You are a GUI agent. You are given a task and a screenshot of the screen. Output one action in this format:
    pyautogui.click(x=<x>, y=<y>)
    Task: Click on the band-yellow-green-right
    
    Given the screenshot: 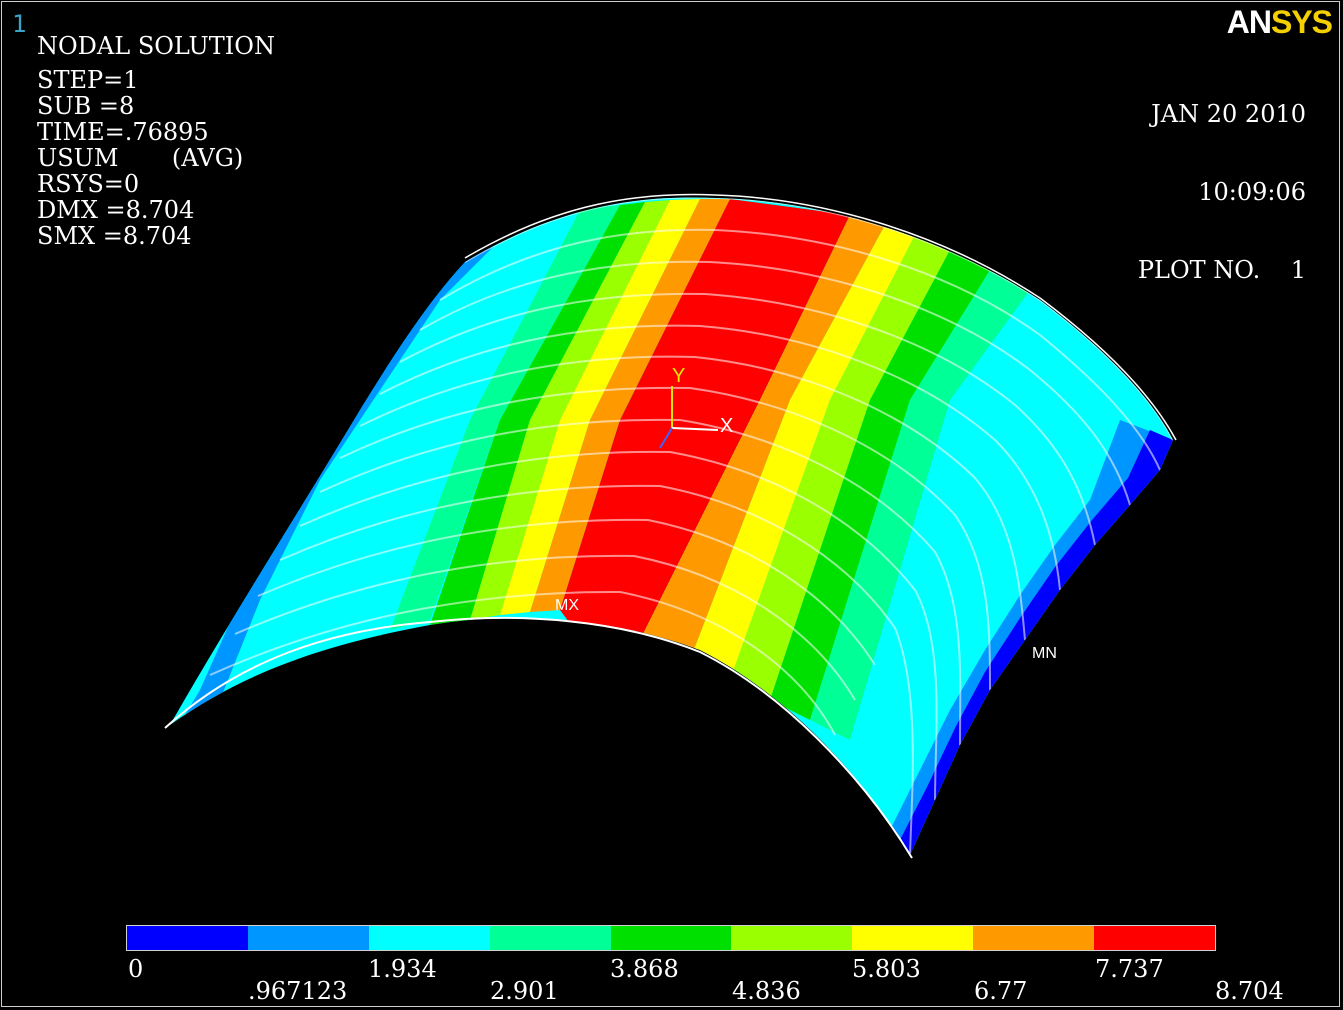 What is the action you would take?
    pyautogui.click(x=840, y=467)
    